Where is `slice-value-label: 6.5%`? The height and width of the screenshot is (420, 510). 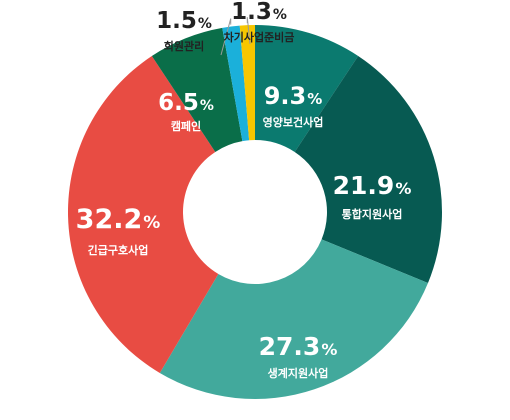
slice-value-label: 6.5% is located at coordinates (186, 103).